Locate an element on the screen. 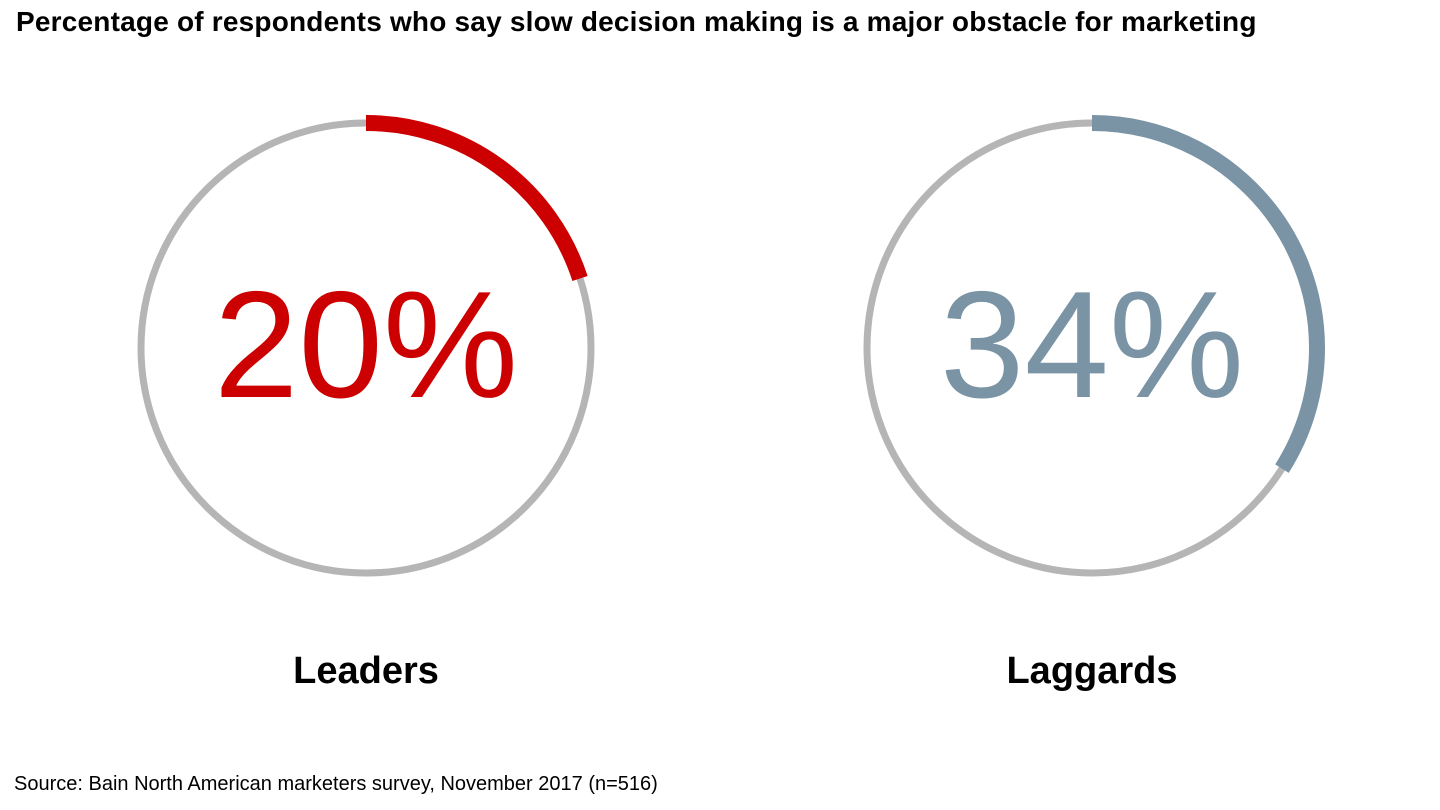 Image resolution: width=1440 pixels, height=810 pixels. donut-laggards-label: Laggards is located at coordinates (1092, 671).